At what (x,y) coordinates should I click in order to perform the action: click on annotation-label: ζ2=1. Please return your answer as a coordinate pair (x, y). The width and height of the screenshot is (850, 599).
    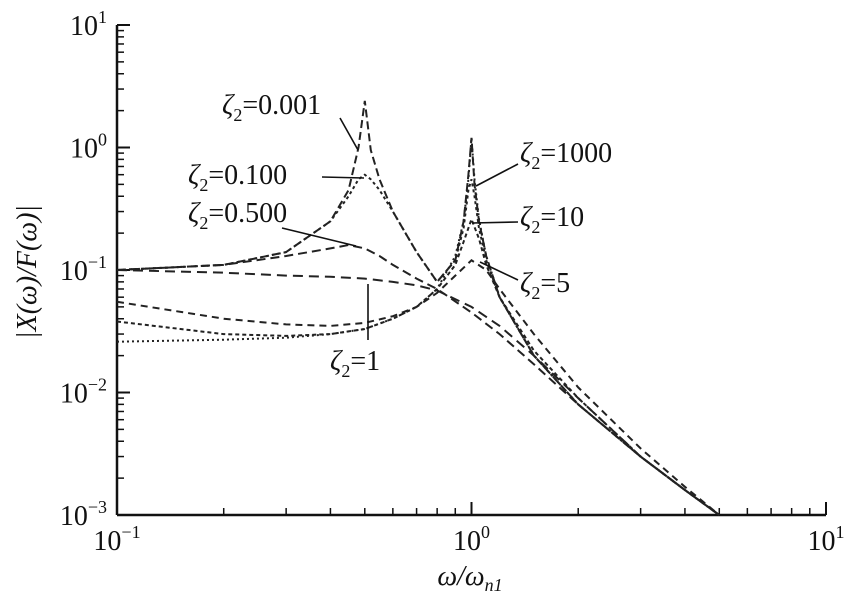
    Looking at the image, I should click on (355, 363).